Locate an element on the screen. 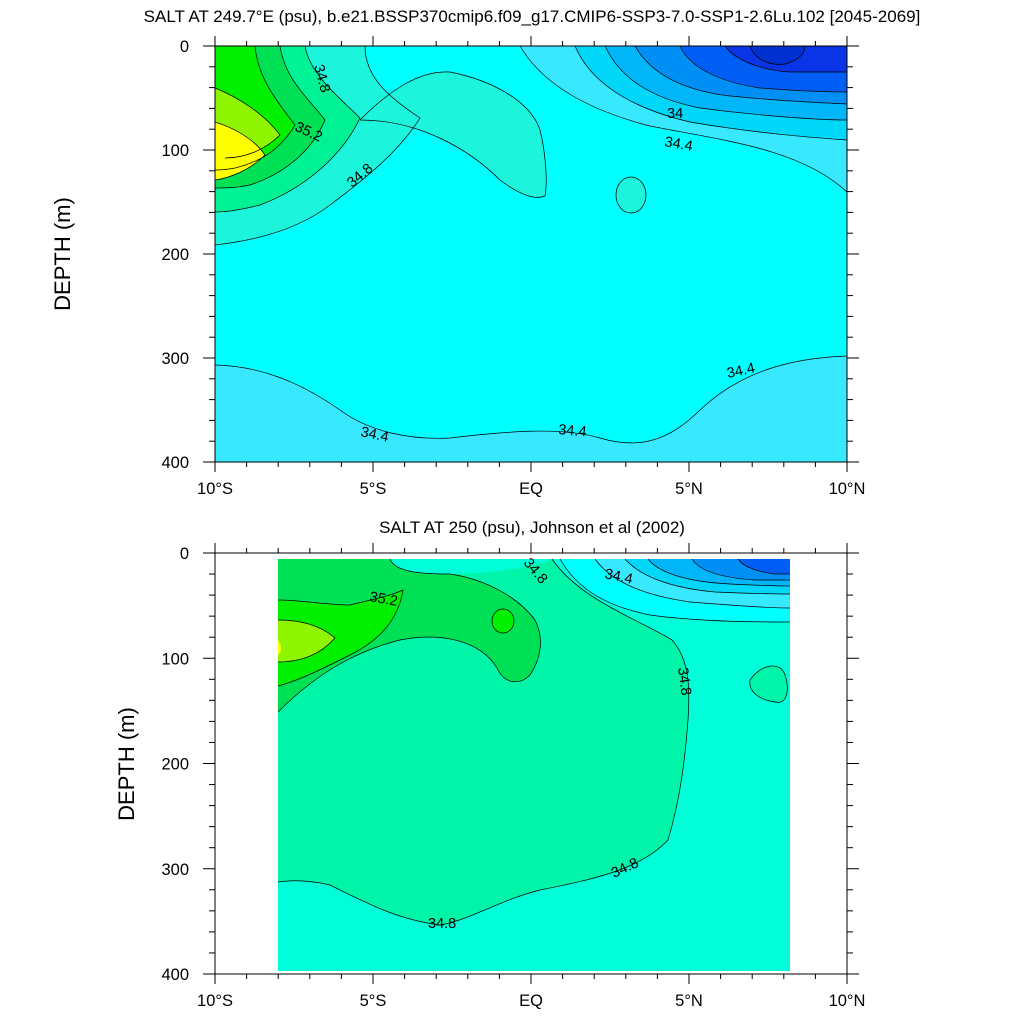 The width and height of the screenshot is (1024, 1024). panel-bottom-y-axis-label: DEPTH (m) is located at coordinates (126, 764).